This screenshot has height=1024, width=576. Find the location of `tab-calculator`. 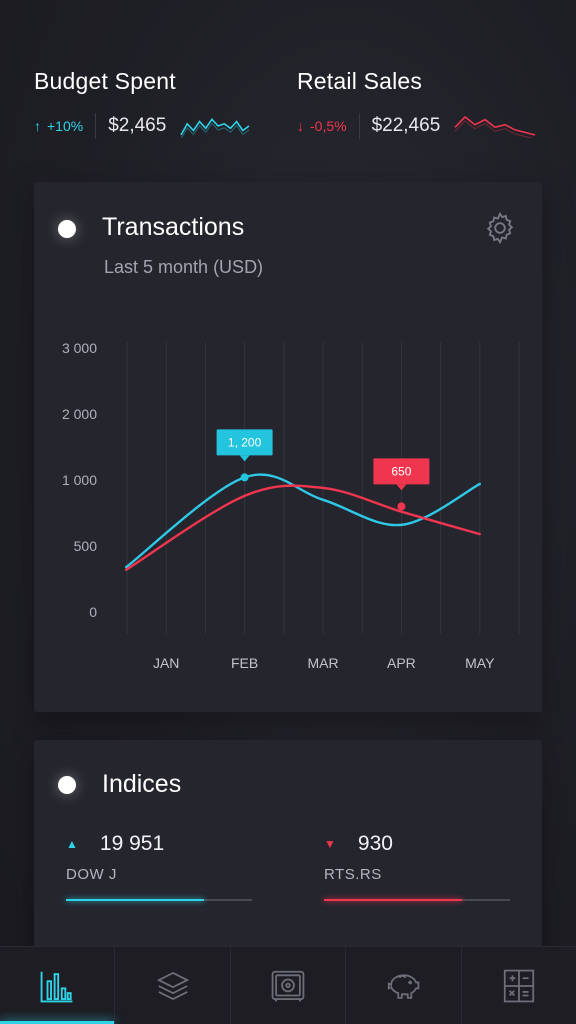

tab-calculator is located at coordinates (519, 985).